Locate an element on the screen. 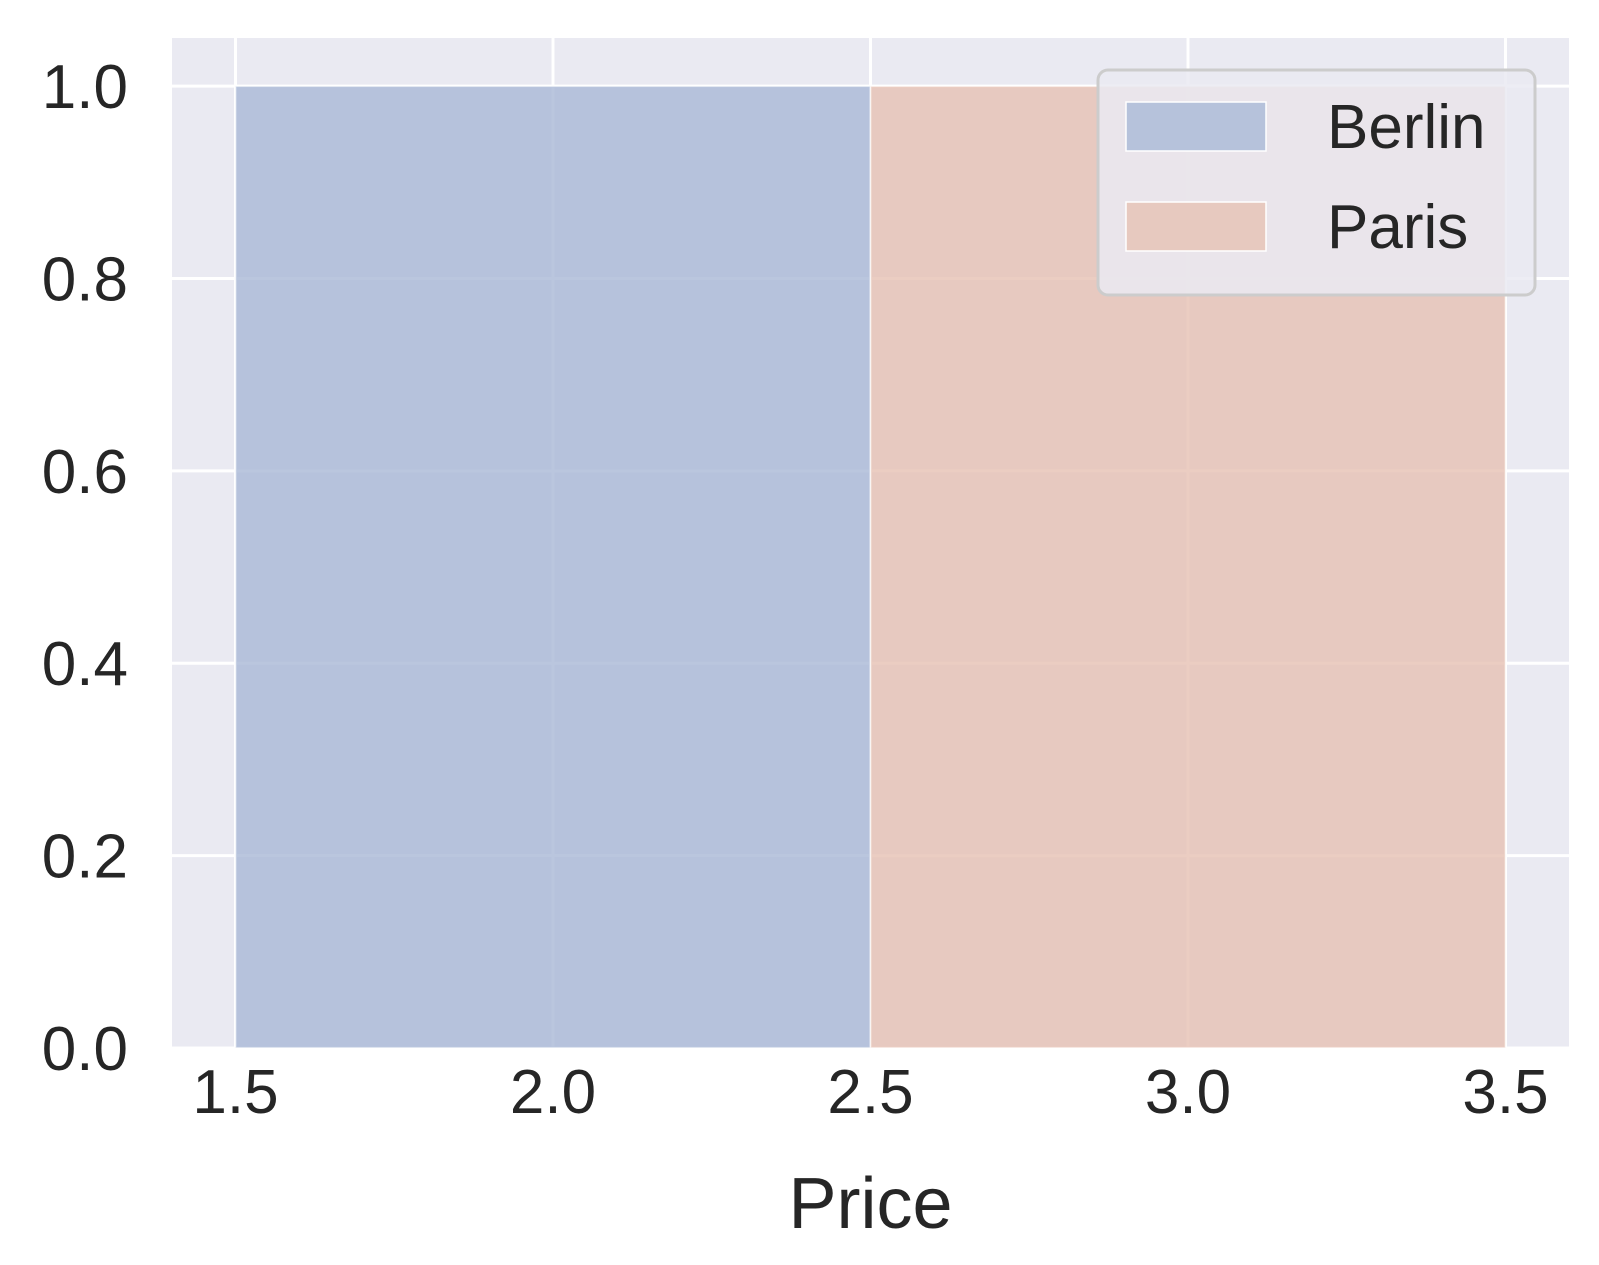 This screenshot has height=1265, width=1599. x-tick-label: 3.0 is located at coordinates (1188, 1092).